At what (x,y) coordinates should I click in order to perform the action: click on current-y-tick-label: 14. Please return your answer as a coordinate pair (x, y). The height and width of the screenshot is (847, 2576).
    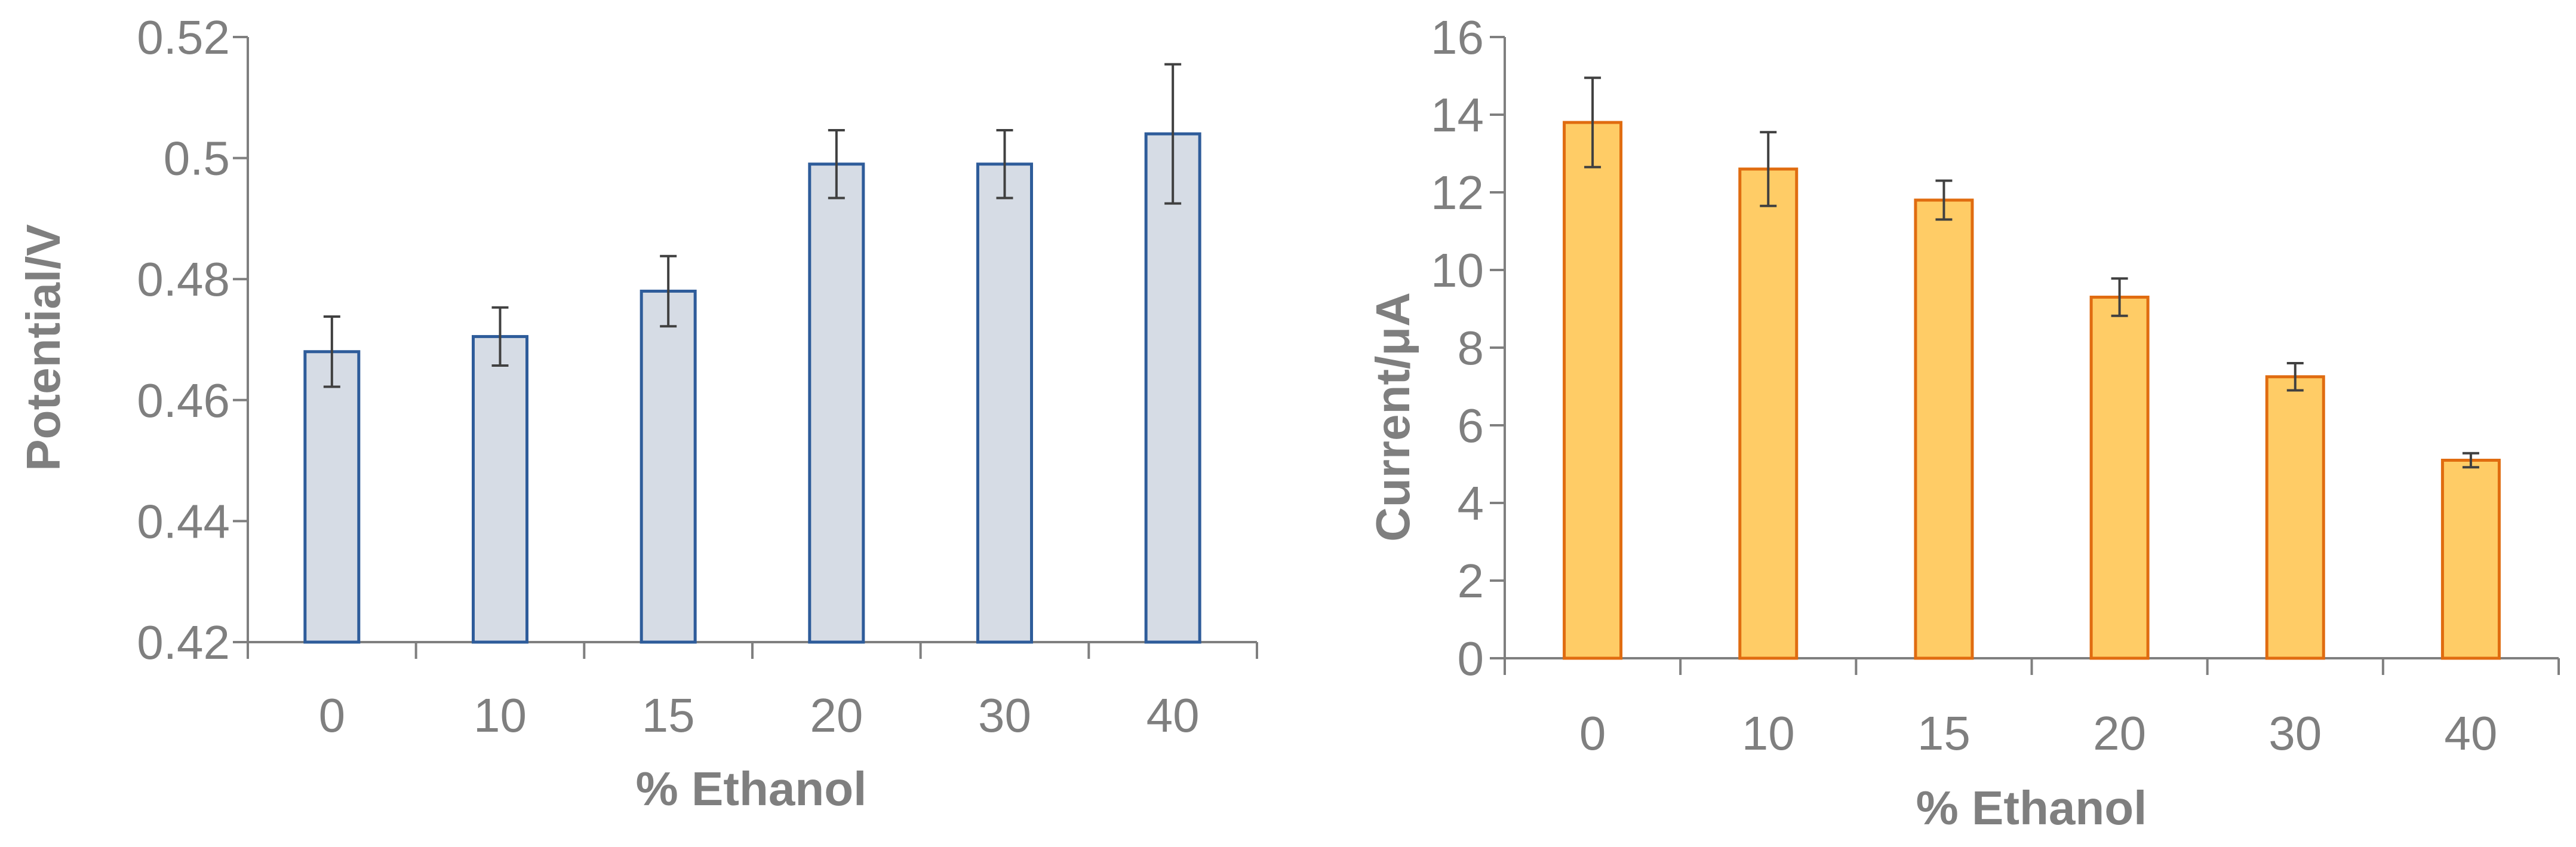
    Looking at the image, I should click on (1457, 115).